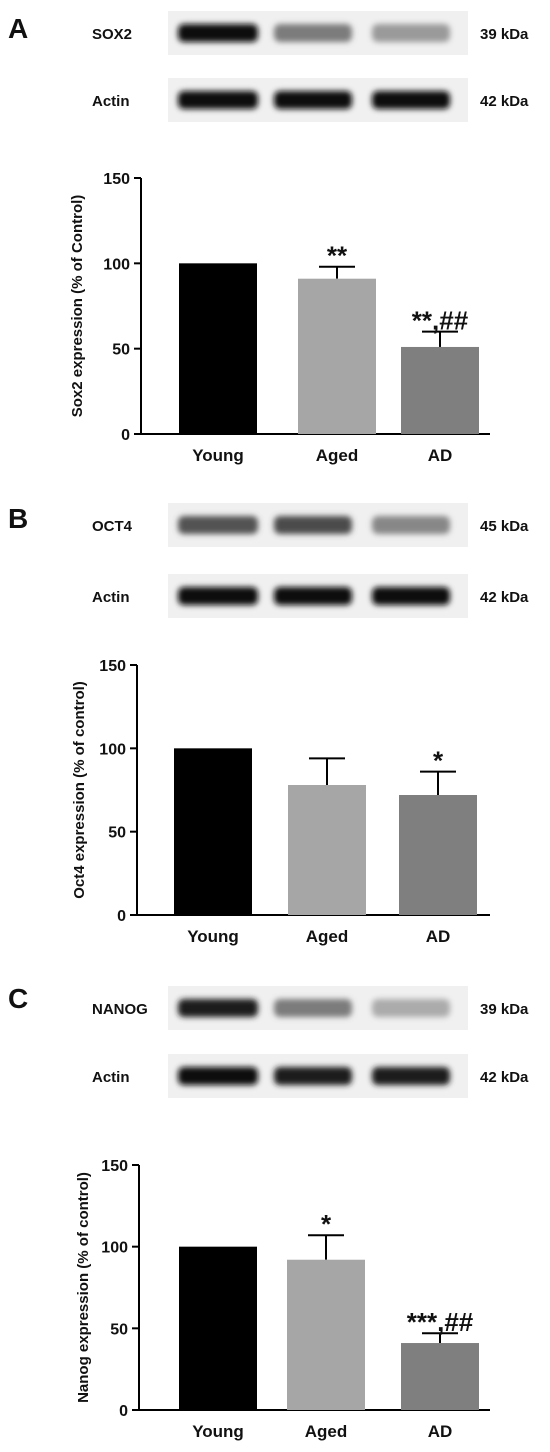 Image resolution: width=550 pixels, height=1452 pixels. Describe the element at coordinates (18, 28) in the screenshot. I see `panel-letter: A` at that location.